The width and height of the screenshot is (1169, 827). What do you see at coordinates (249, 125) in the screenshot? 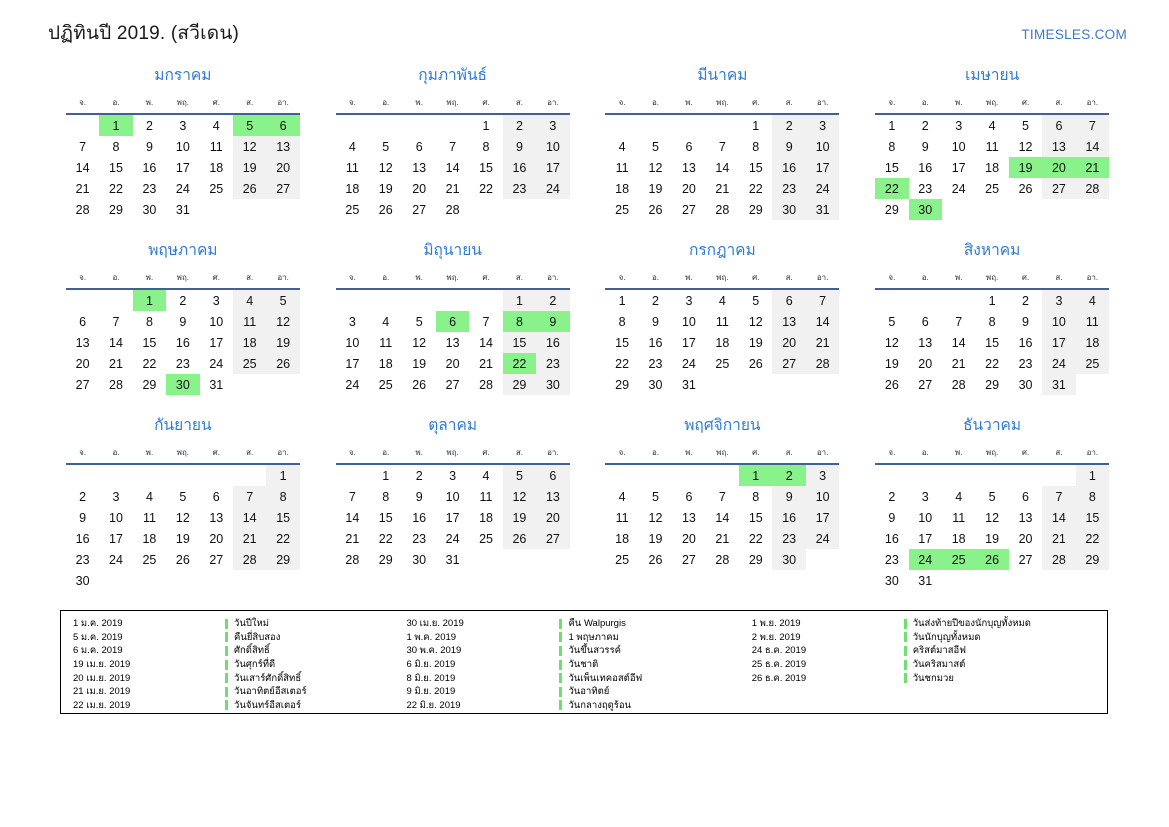
I see `day-cell-holiday: 5` at bounding box center [249, 125].